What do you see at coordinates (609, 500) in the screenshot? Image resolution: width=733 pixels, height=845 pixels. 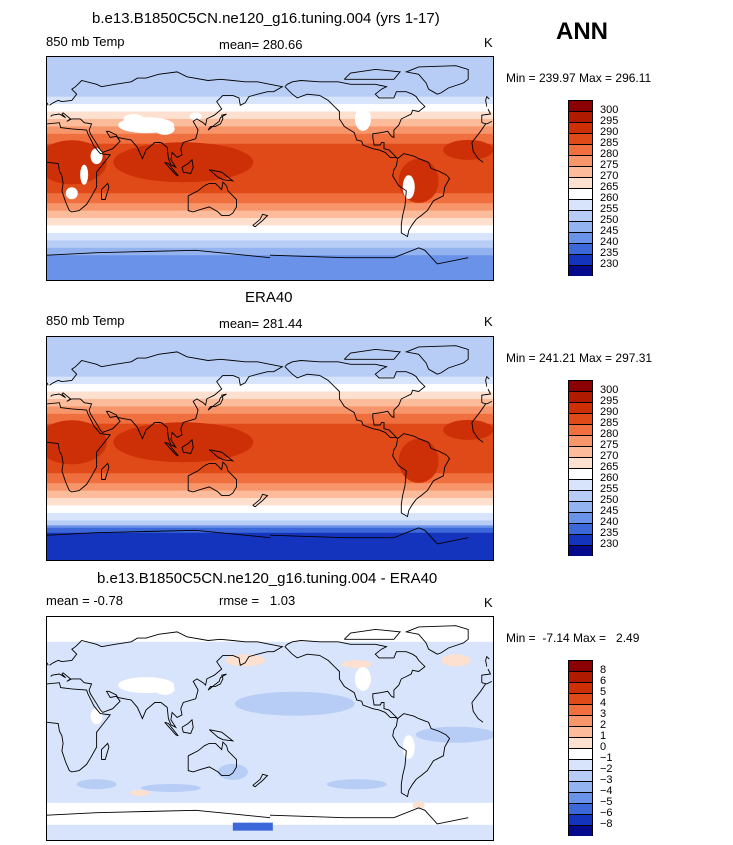 I see `colorbar-tick-label: 250` at bounding box center [609, 500].